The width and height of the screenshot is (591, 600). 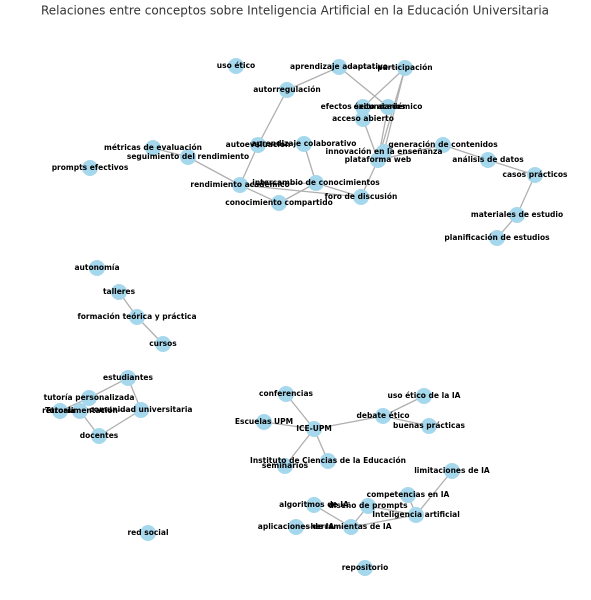 I want to click on node-label: competencias en IA, so click(x=408, y=494).